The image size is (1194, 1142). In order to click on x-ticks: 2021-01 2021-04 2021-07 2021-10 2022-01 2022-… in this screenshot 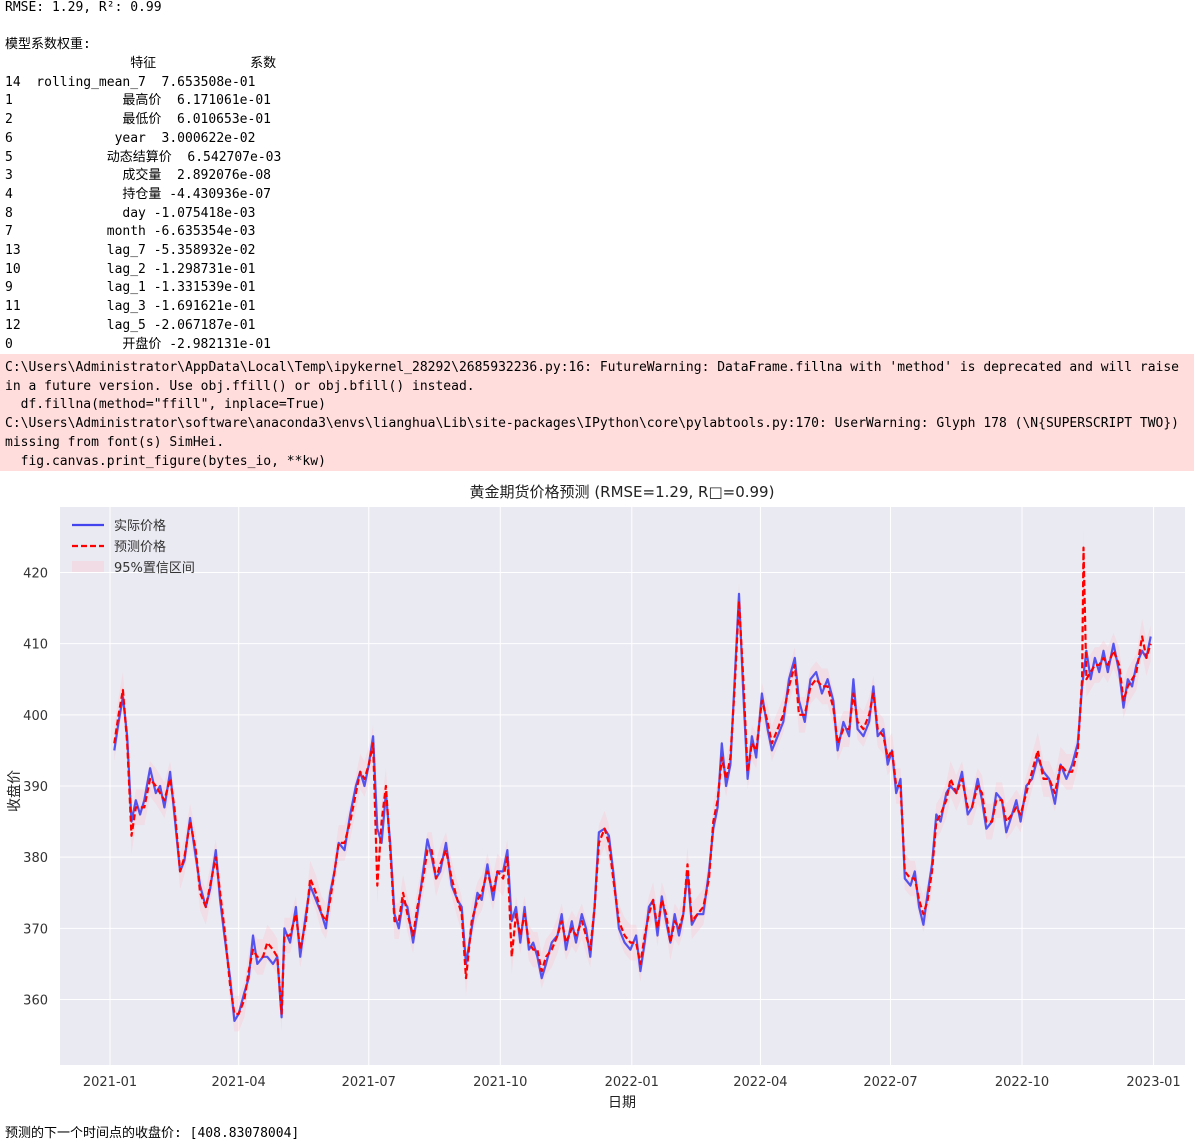, I will do `click(632, 1082)`.